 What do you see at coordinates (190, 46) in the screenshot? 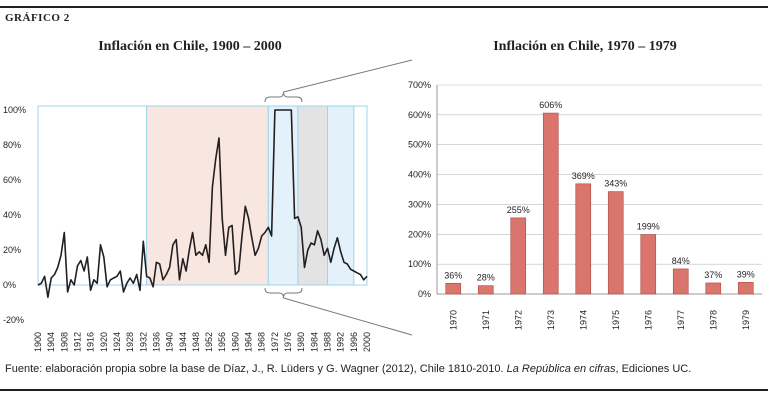
I see `line-chart-title: Inflación en Chile, 1900 – 2000` at bounding box center [190, 46].